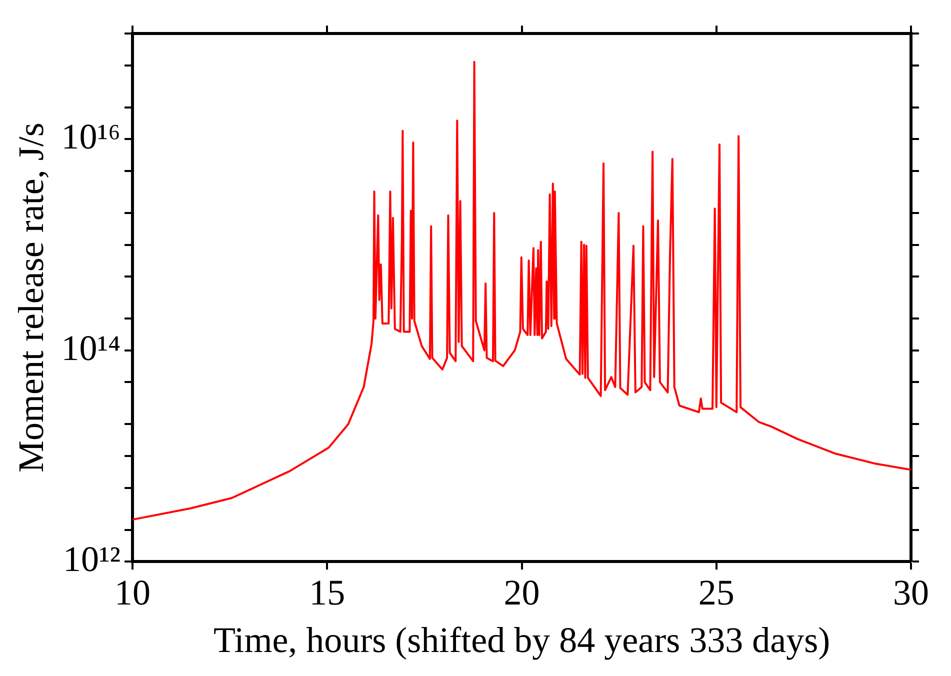  Describe the element at coordinates (31, 297) in the screenshot. I see `y-axis-title: Moment release rate, J/s` at that location.